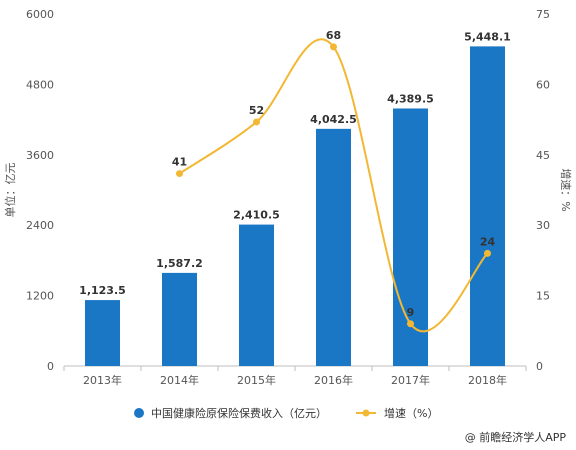 The width and height of the screenshot is (576, 450). Describe the element at coordinates (366, 413) in the screenshot. I see `legend-line-dot` at that location.